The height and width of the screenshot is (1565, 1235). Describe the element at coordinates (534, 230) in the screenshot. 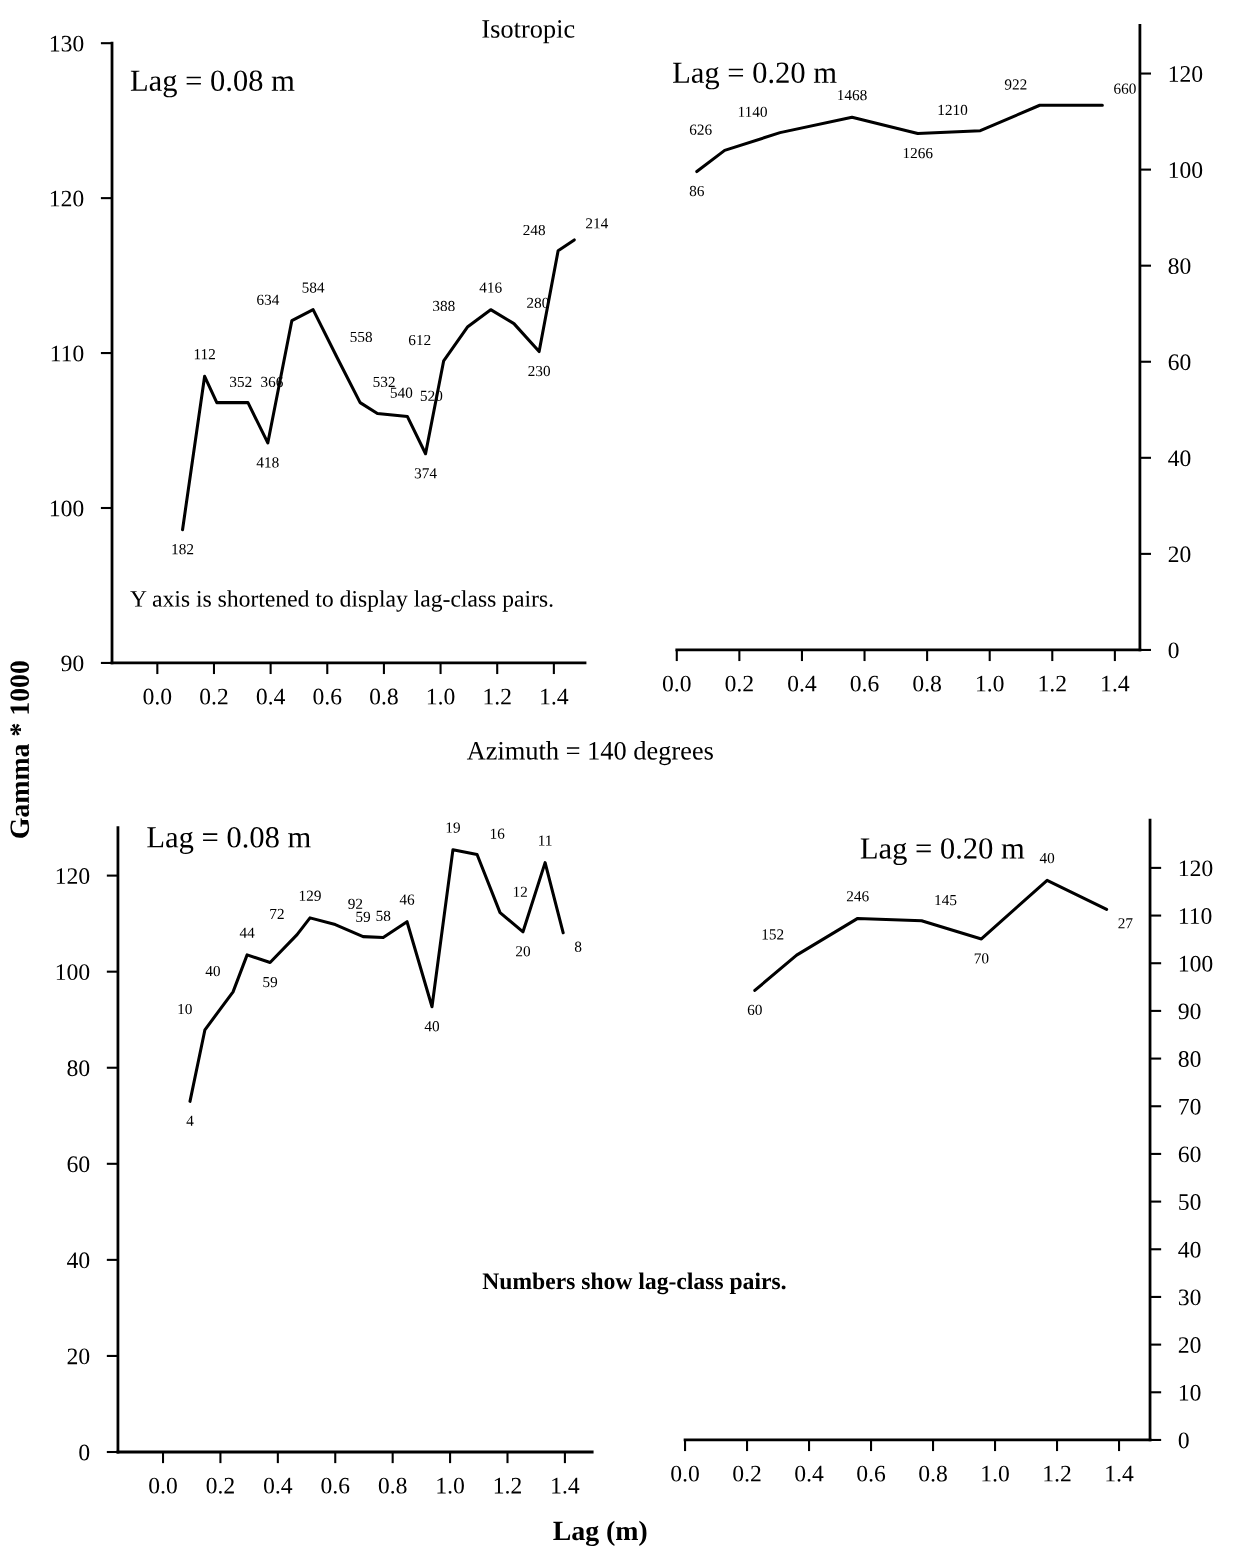

I see `annotation: 248` at that location.